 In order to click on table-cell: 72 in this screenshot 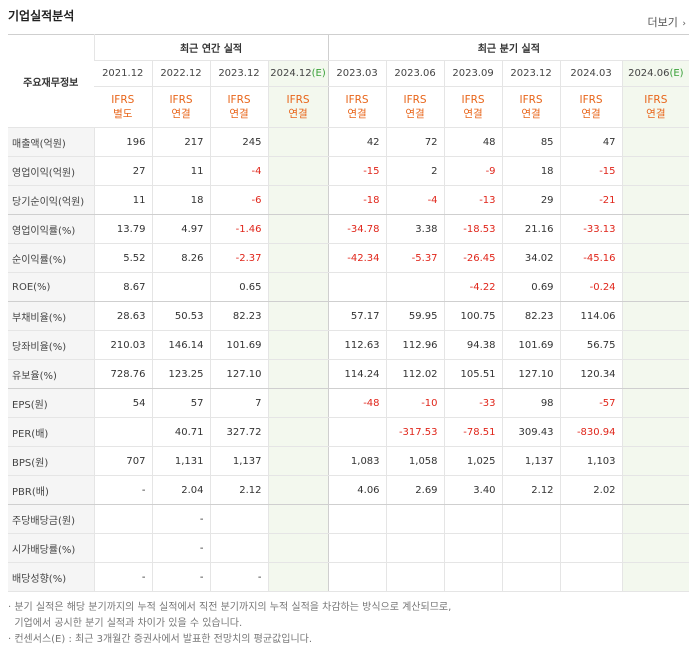, I will do `click(415, 142)`.